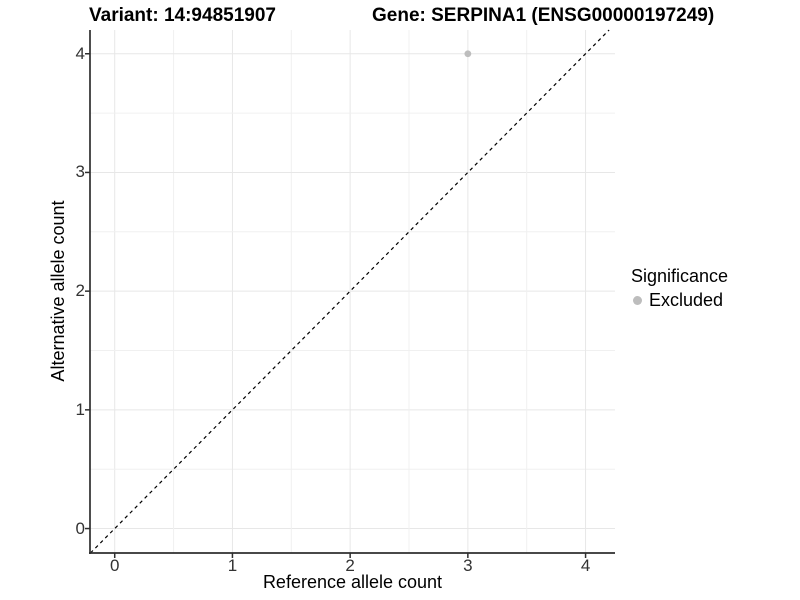  I want to click on y-tick-label: 2, so click(80, 291).